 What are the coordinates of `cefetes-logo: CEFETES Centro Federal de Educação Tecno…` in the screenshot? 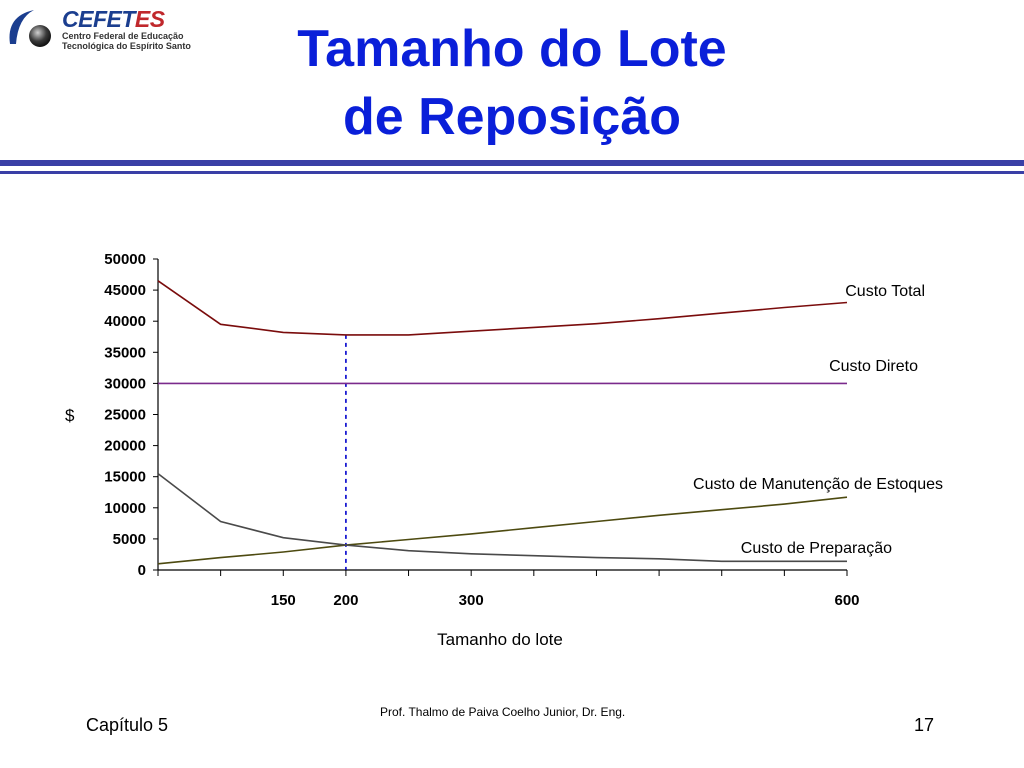 It's located at (97, 29).